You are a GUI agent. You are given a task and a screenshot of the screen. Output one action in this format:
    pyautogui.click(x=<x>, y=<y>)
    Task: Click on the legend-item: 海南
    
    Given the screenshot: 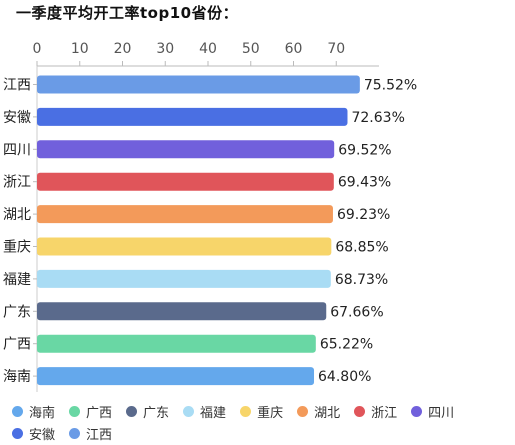 What is the action you would take?
    pyautogui.click(x=33, y=411)
    